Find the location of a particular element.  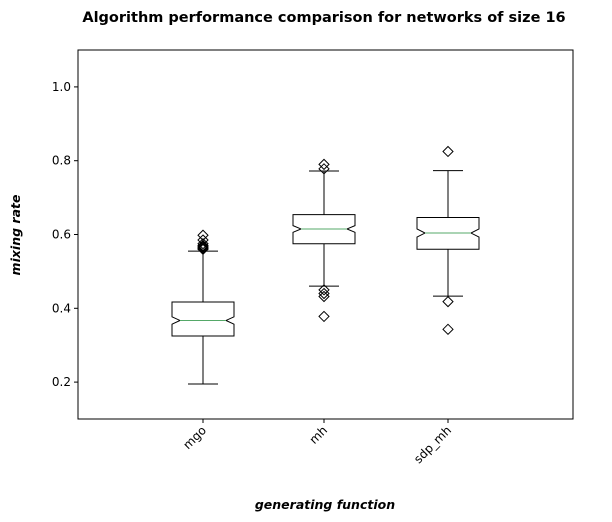

notched-box is located at coordinates (203, 319).